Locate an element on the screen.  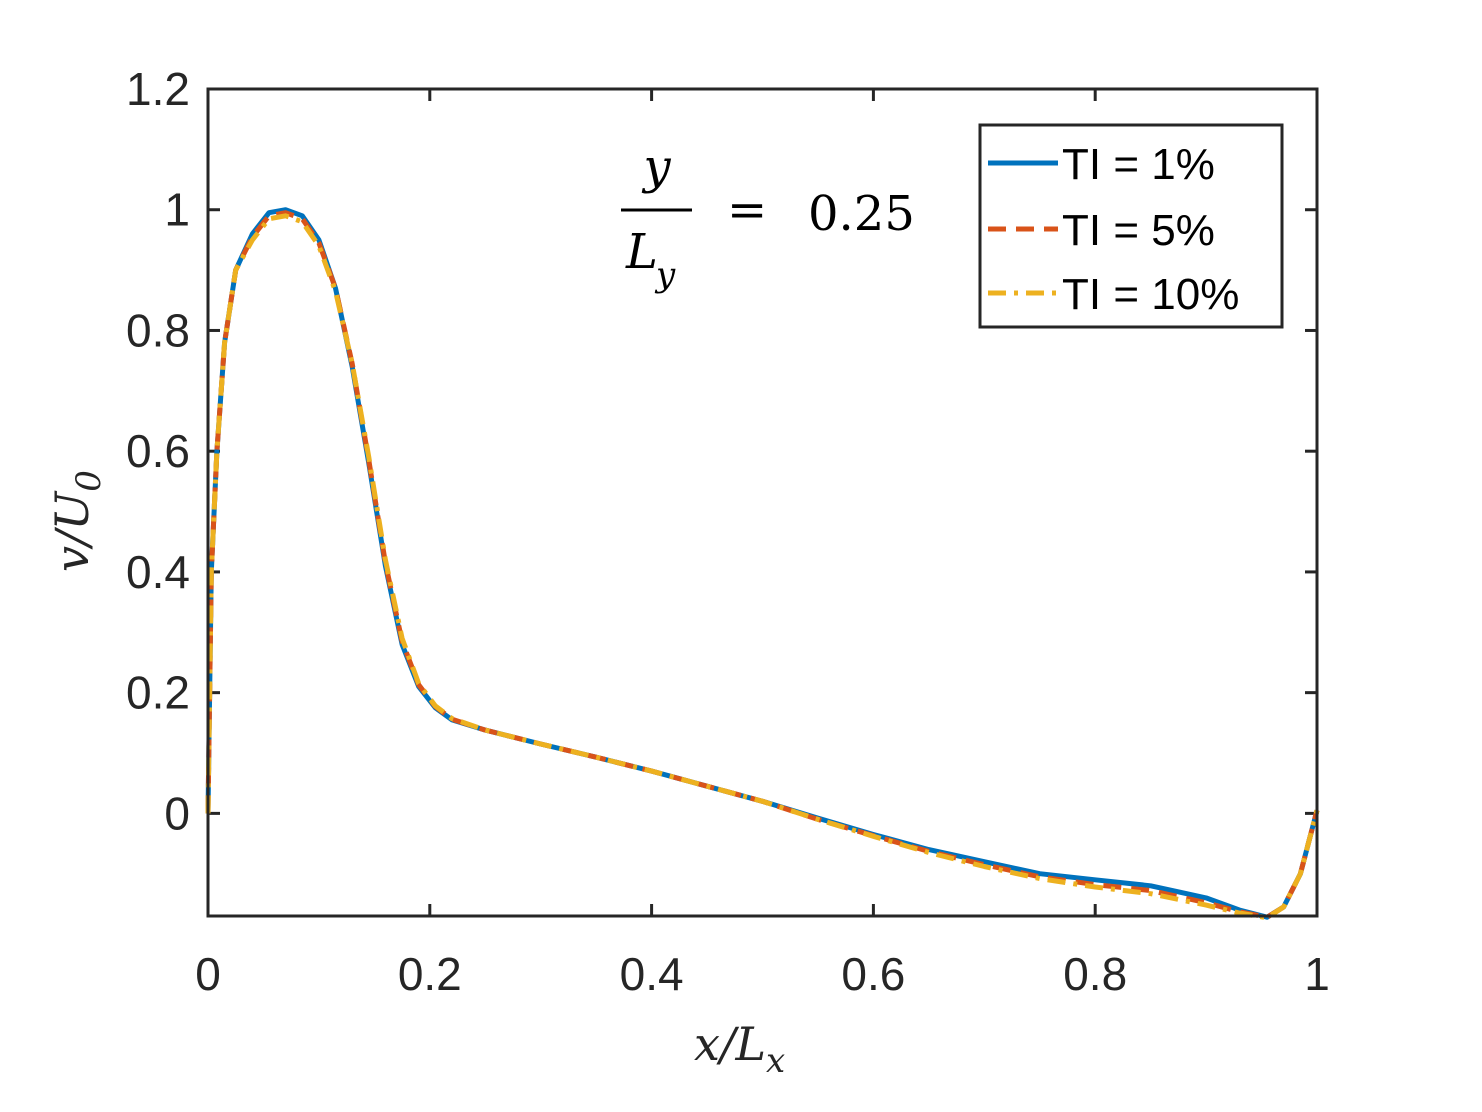
annotation-equals: = is located at coordinates (747, 210).